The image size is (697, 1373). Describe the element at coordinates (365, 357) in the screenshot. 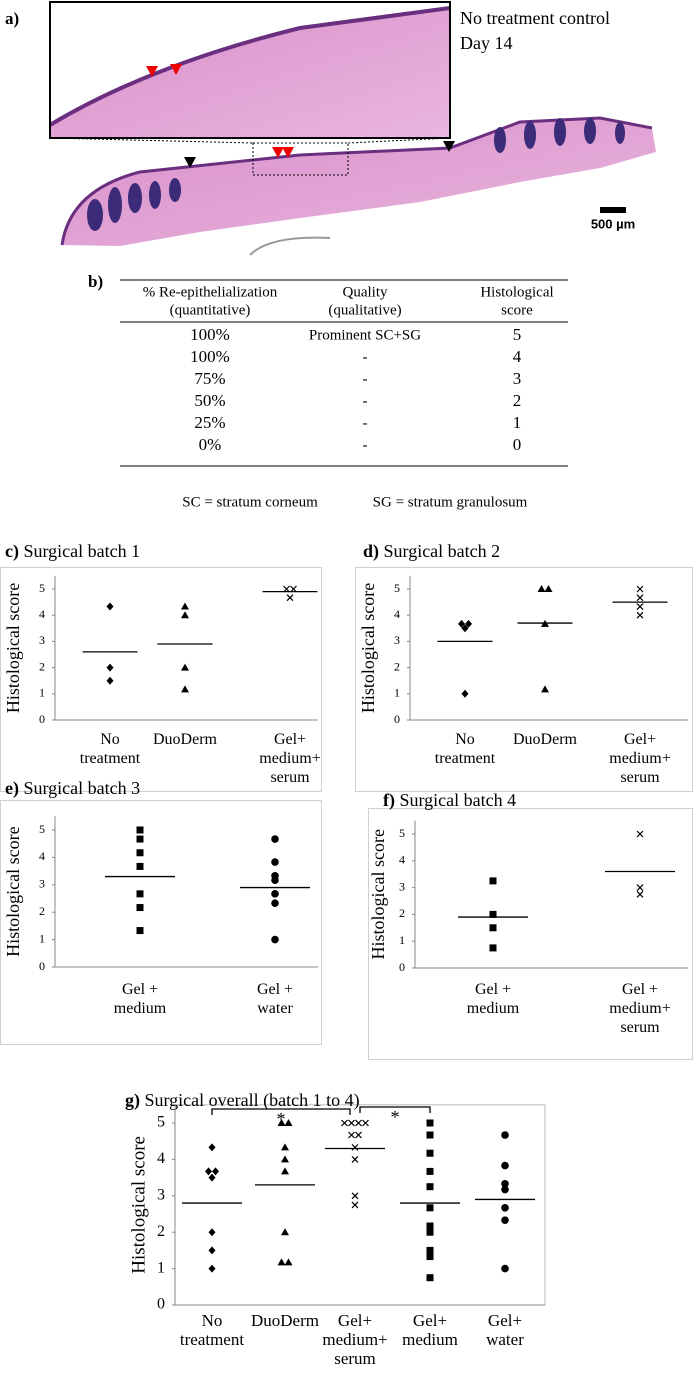

I see `table-cell: -` at that location.